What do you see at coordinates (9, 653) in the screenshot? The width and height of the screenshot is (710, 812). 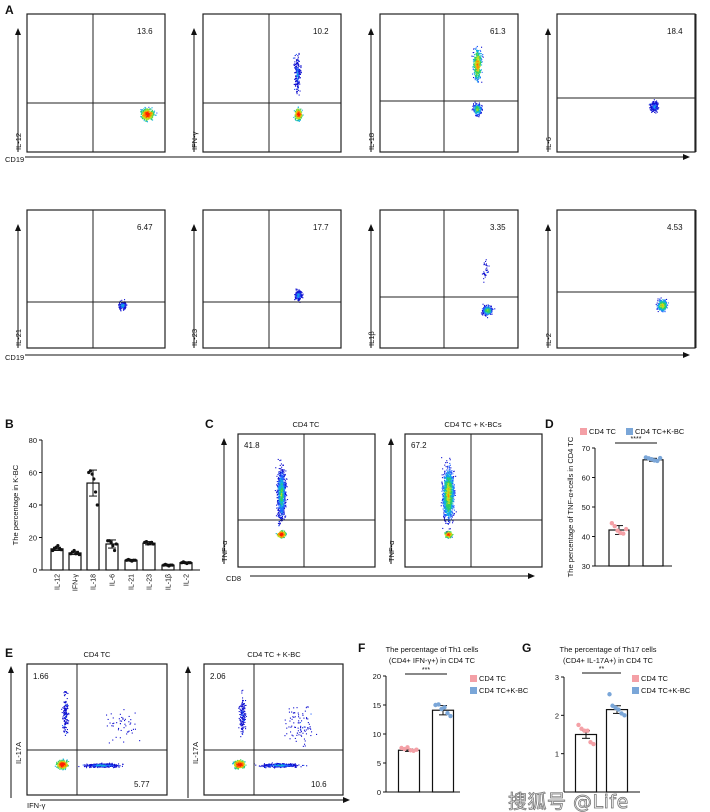 I see `panel-letter-E: E` at bounding box center [9, 653].